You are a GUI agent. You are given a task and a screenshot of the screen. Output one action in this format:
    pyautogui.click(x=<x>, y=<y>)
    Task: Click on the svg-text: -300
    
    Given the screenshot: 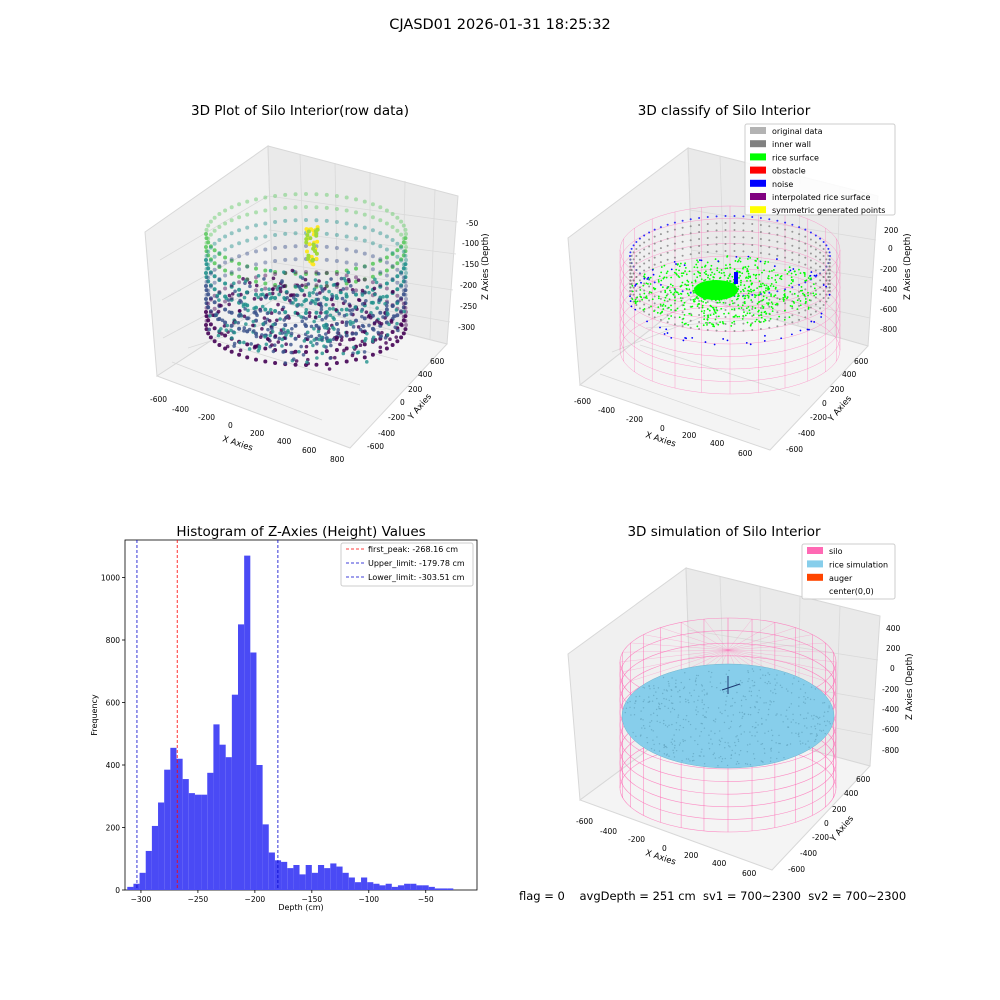 What is the action you would take?
    pyautogui.click(x=466, y=327)
    